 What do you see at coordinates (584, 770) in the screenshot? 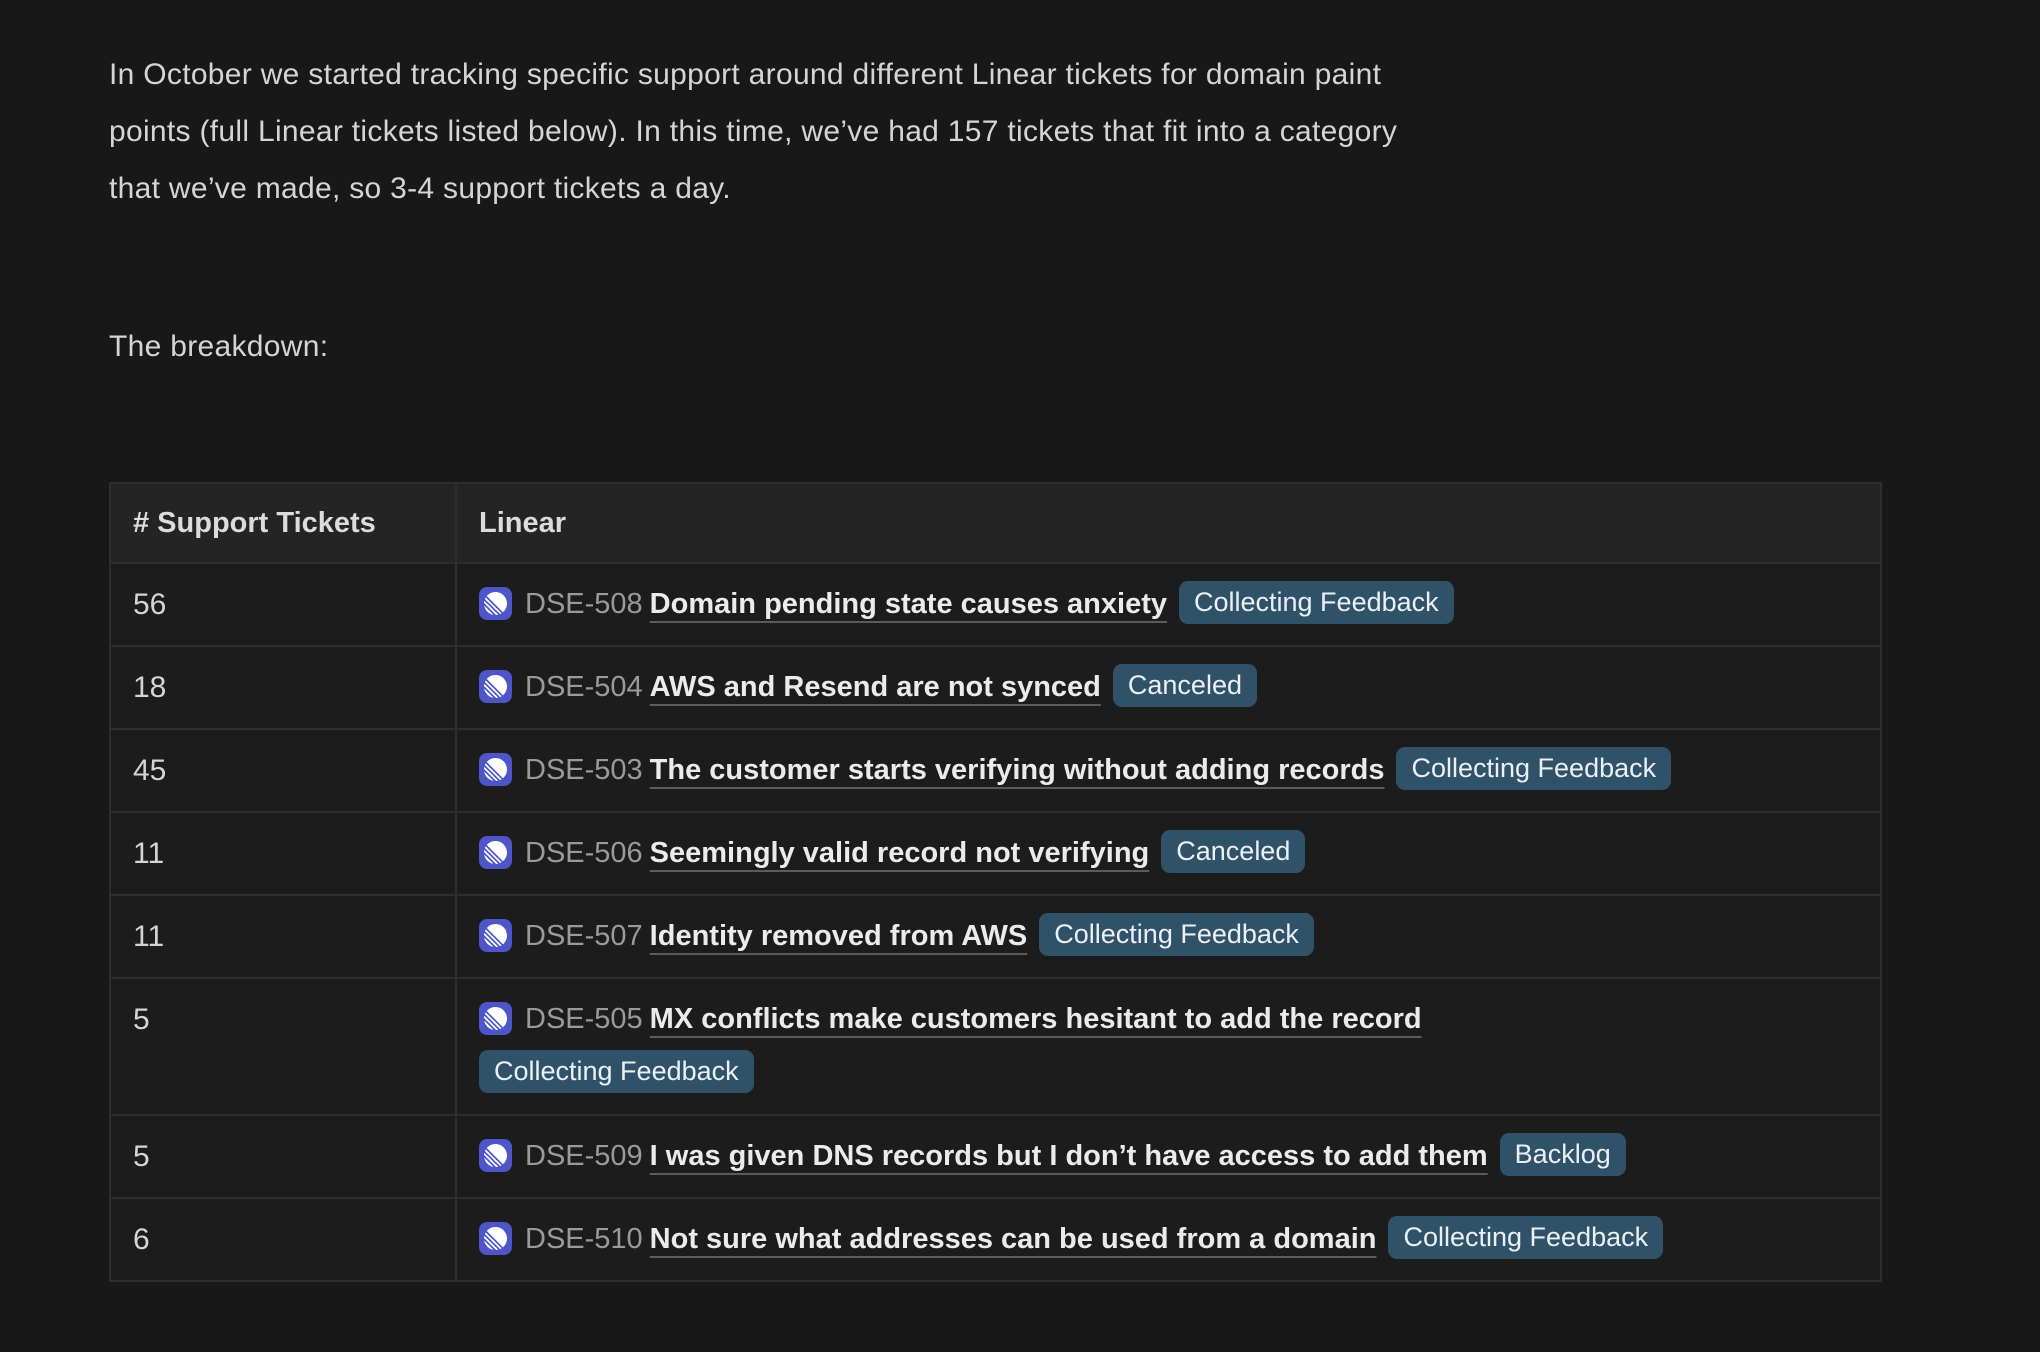
I see `ticket-id: DSE-503` at bounding box center [584, 770].